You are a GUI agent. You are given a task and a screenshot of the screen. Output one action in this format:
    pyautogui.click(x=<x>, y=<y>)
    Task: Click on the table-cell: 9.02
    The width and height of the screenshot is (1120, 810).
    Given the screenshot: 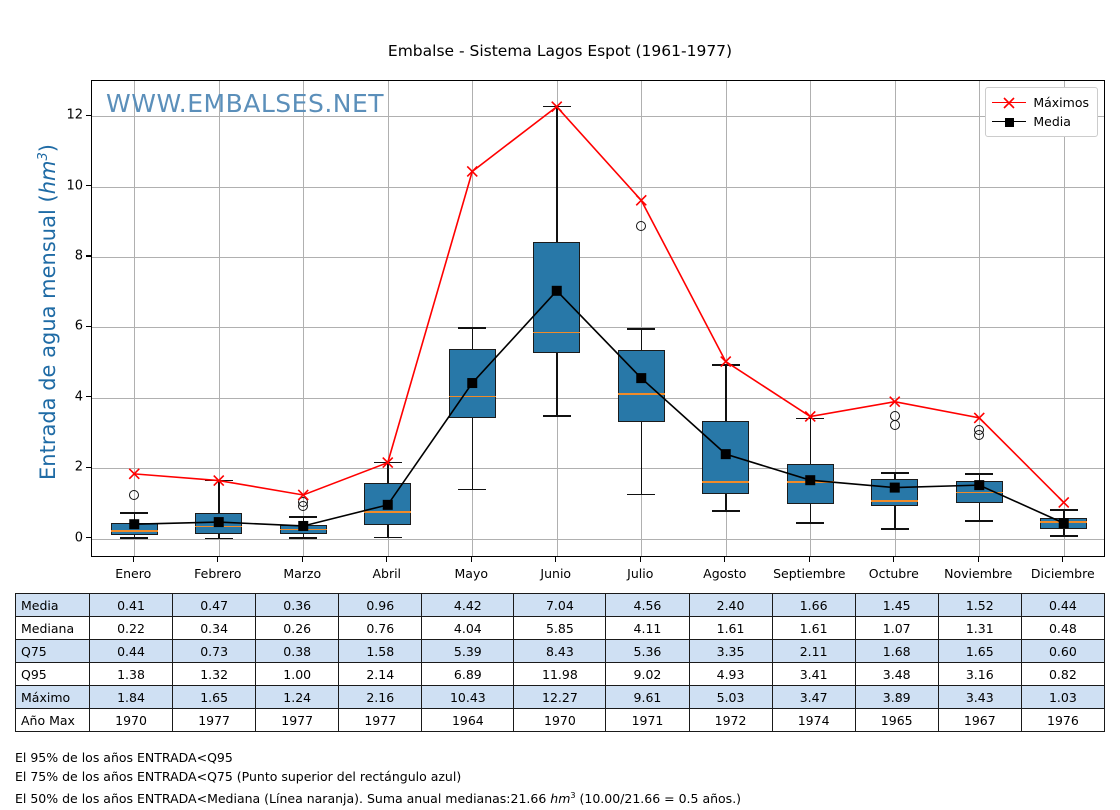 What is the action you would take?
    pyautogui.click(x=647, y=674)
    